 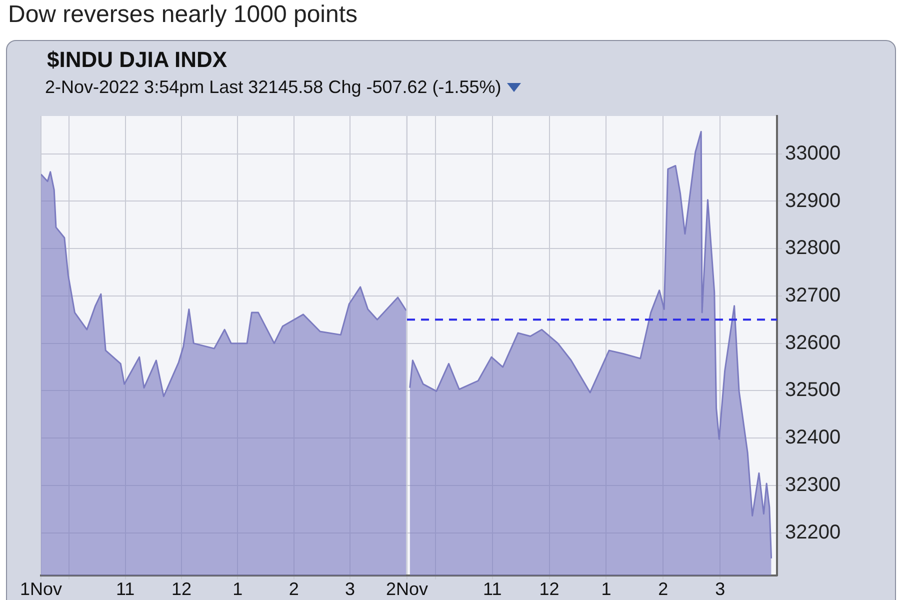 What do you see at coordinates (813, 532) in the screenshot?
I see `y-tick-label: 32200` at bounding box center [813, 532].